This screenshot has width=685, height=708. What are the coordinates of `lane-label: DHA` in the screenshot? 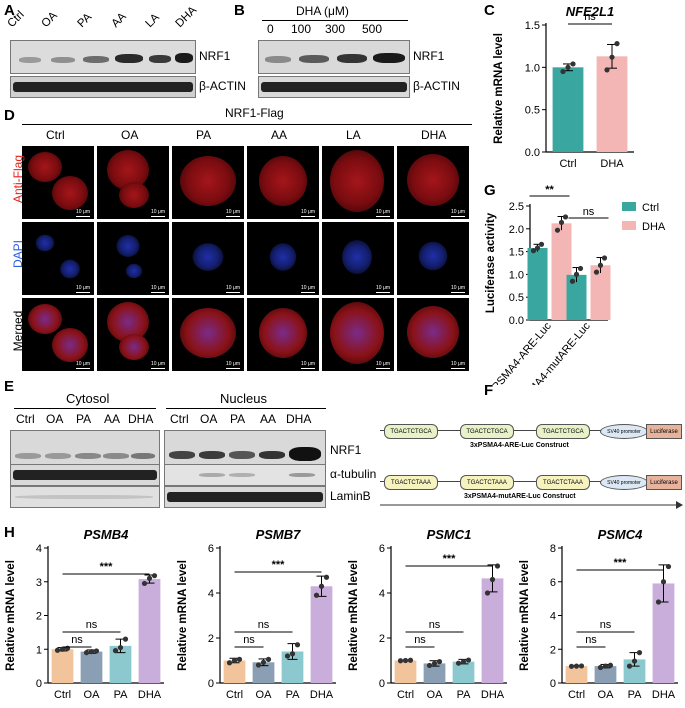 It's located at (299, 419).